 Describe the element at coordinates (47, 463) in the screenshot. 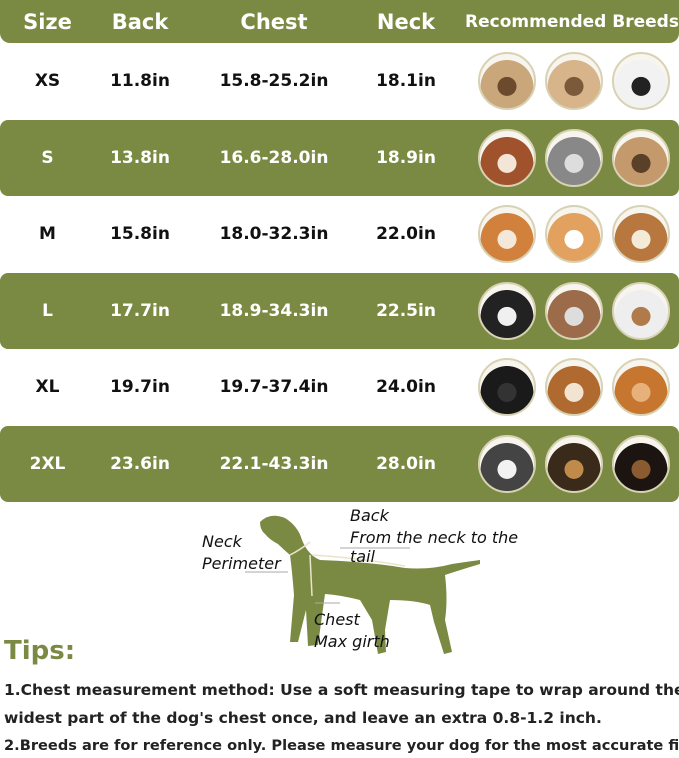

I see `size-cell: 2XL` at that location.